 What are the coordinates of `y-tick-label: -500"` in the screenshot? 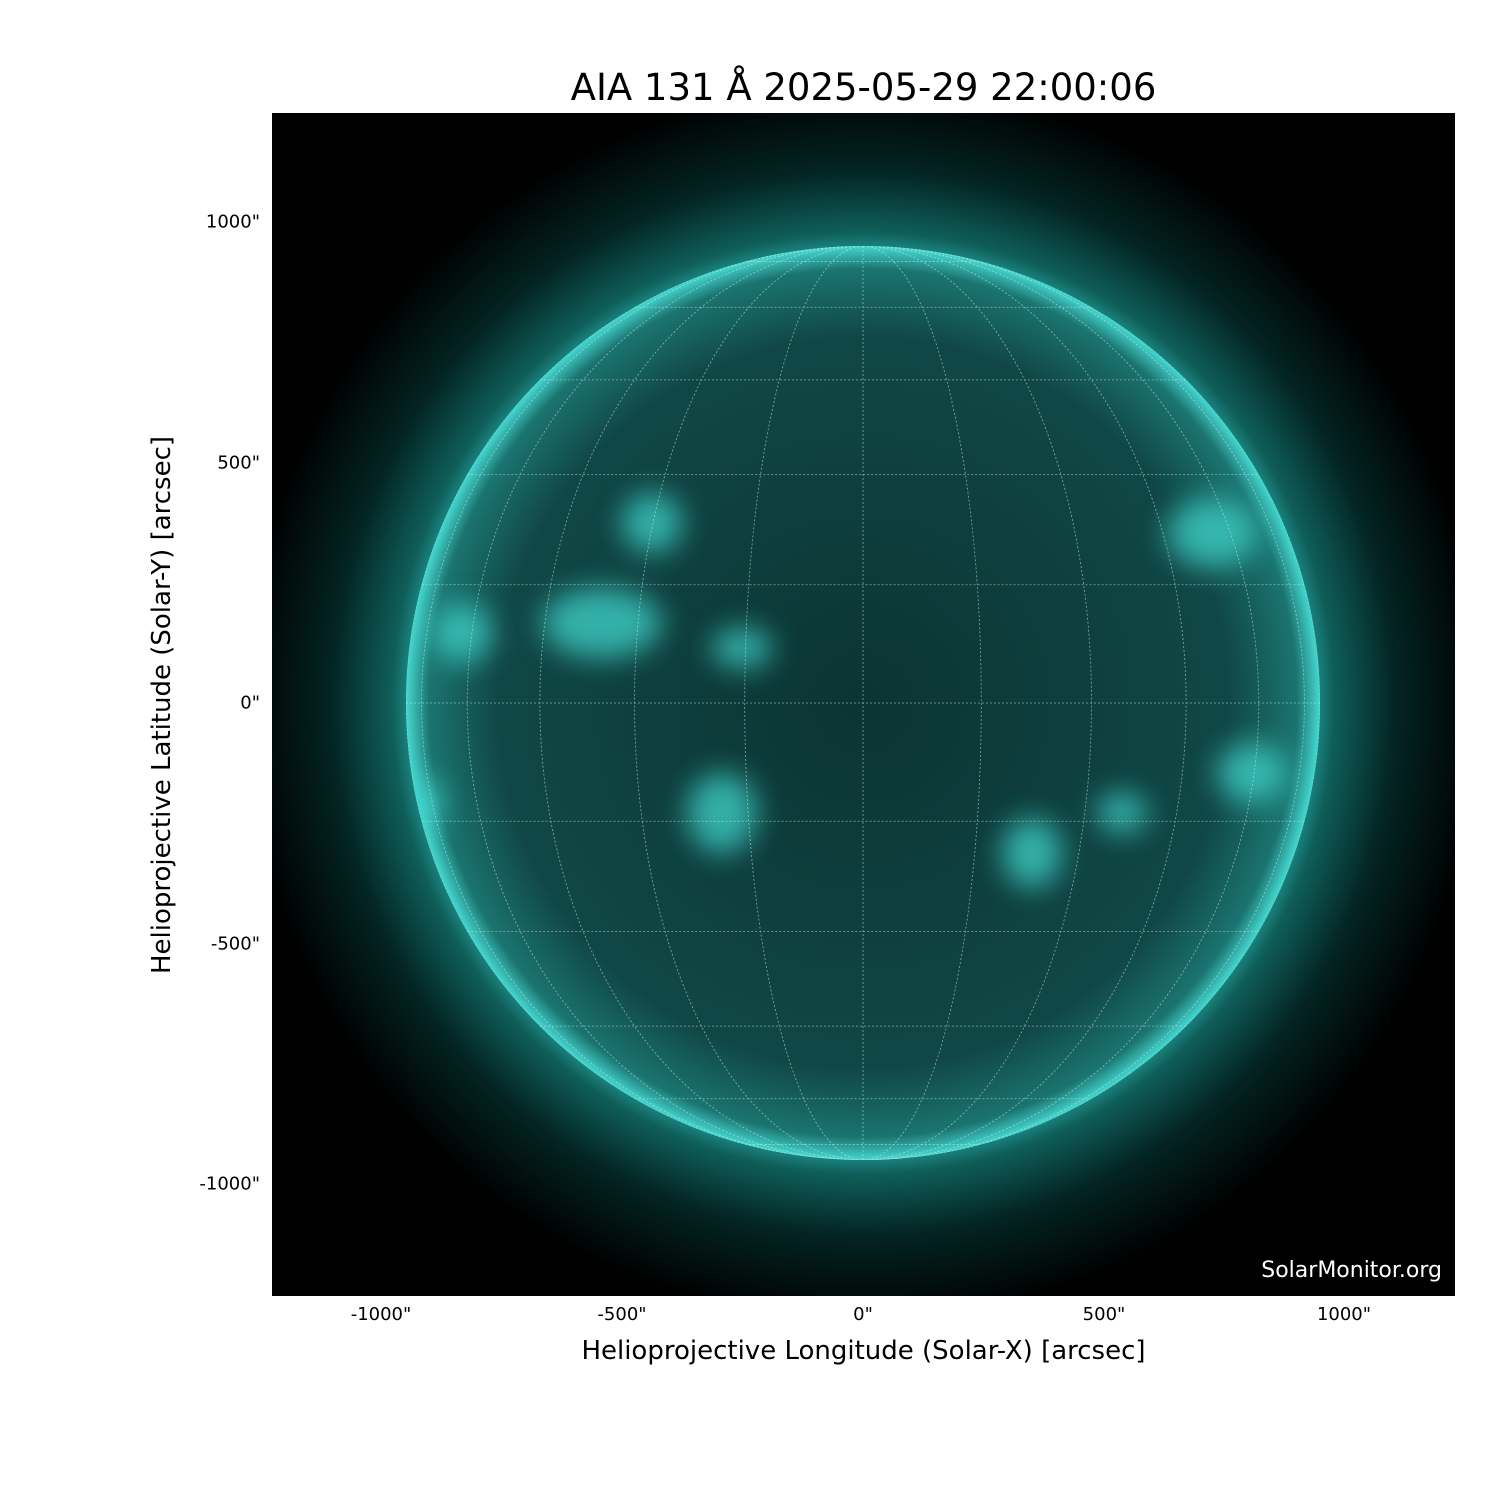 It's located at (235, 944).